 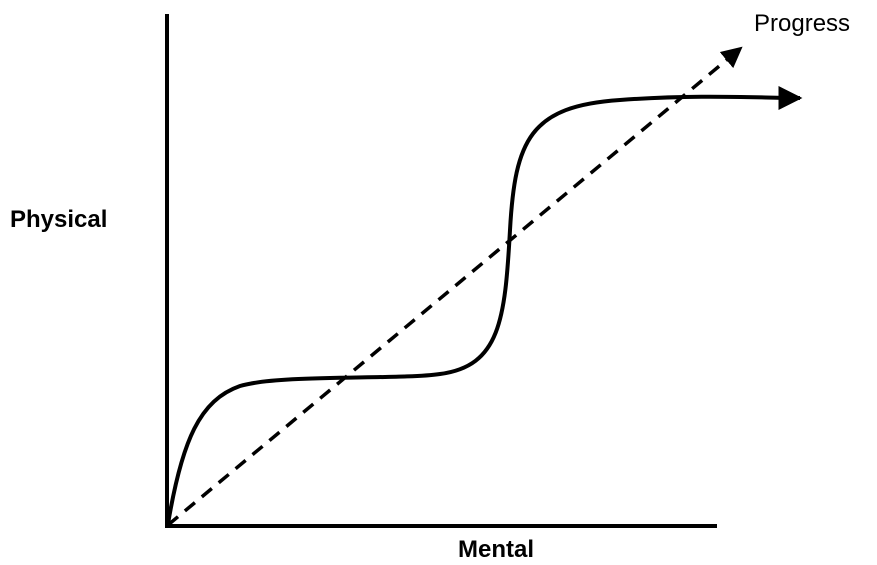 I want to click on y-axis-label: Physical, so click(x=59, y=219).